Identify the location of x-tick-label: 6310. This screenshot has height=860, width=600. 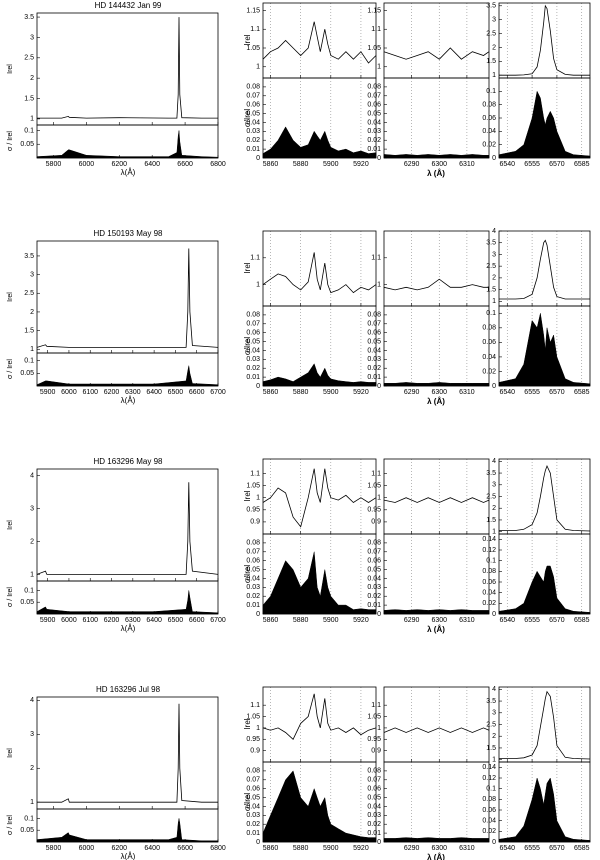
(467, 848).